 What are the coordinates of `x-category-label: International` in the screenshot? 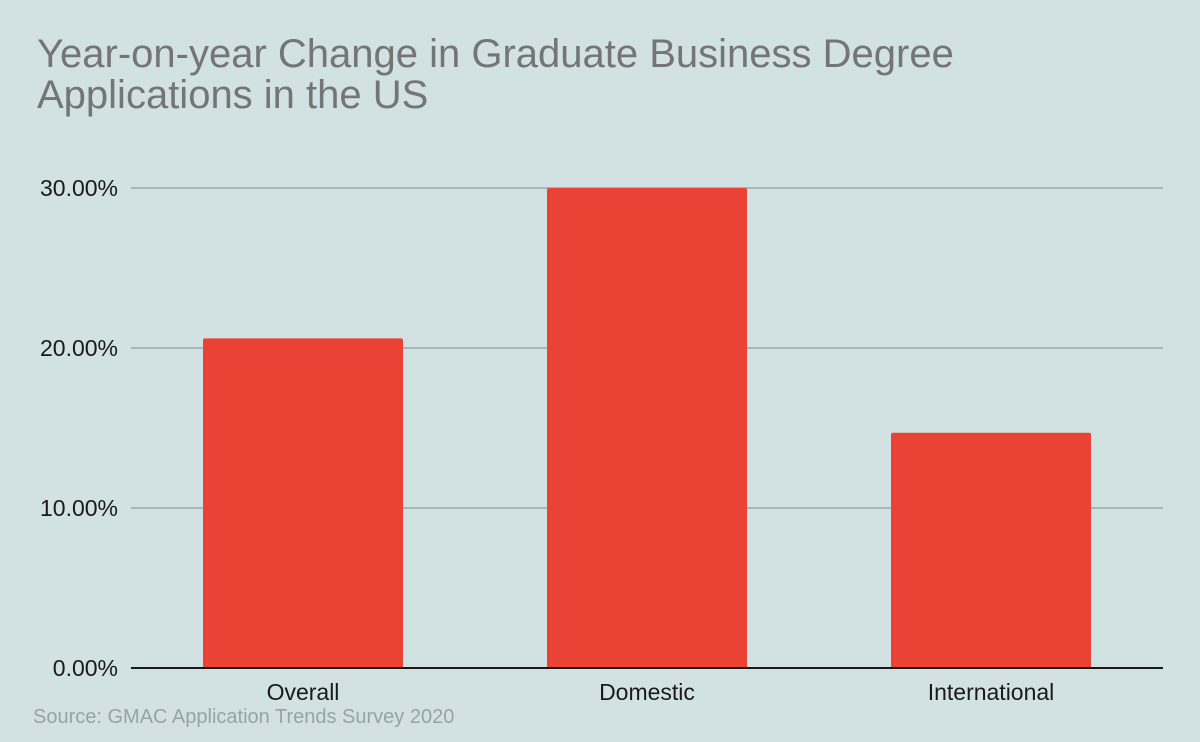 It's located at (991, 692).